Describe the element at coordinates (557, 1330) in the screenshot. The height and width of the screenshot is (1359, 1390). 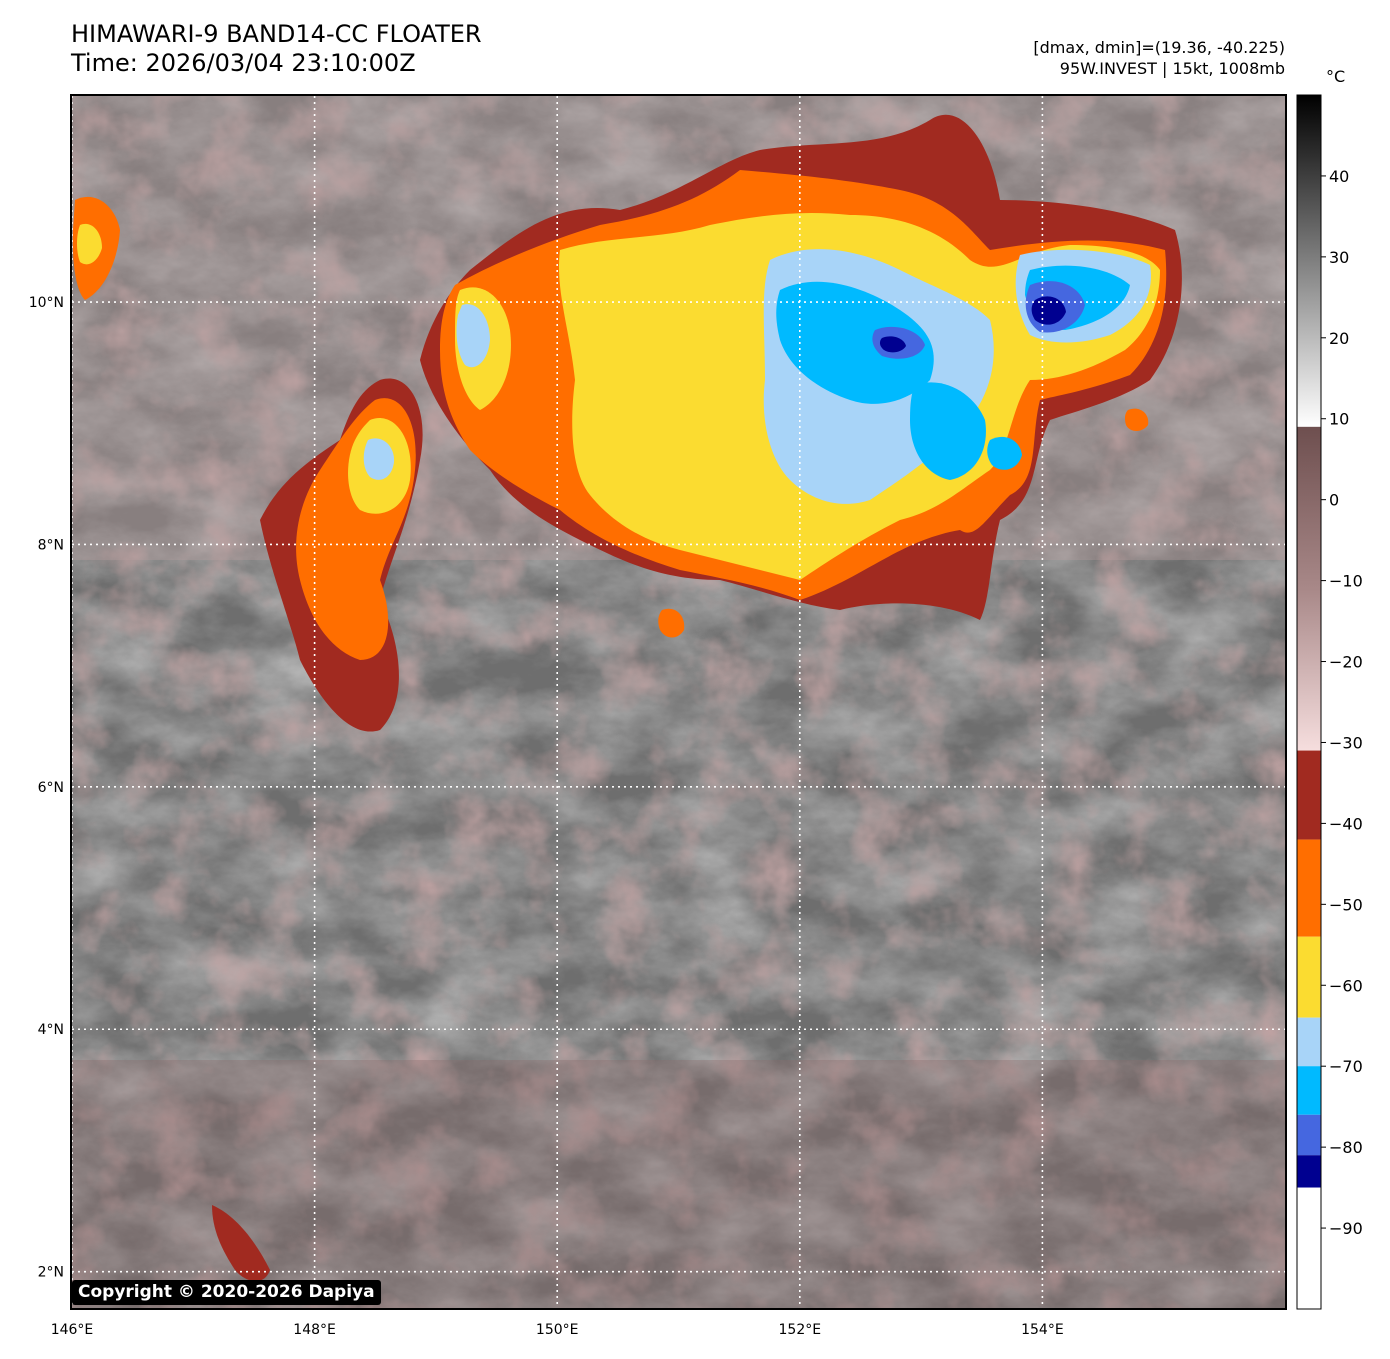
I see `longitude-label: 150°E` at that location.